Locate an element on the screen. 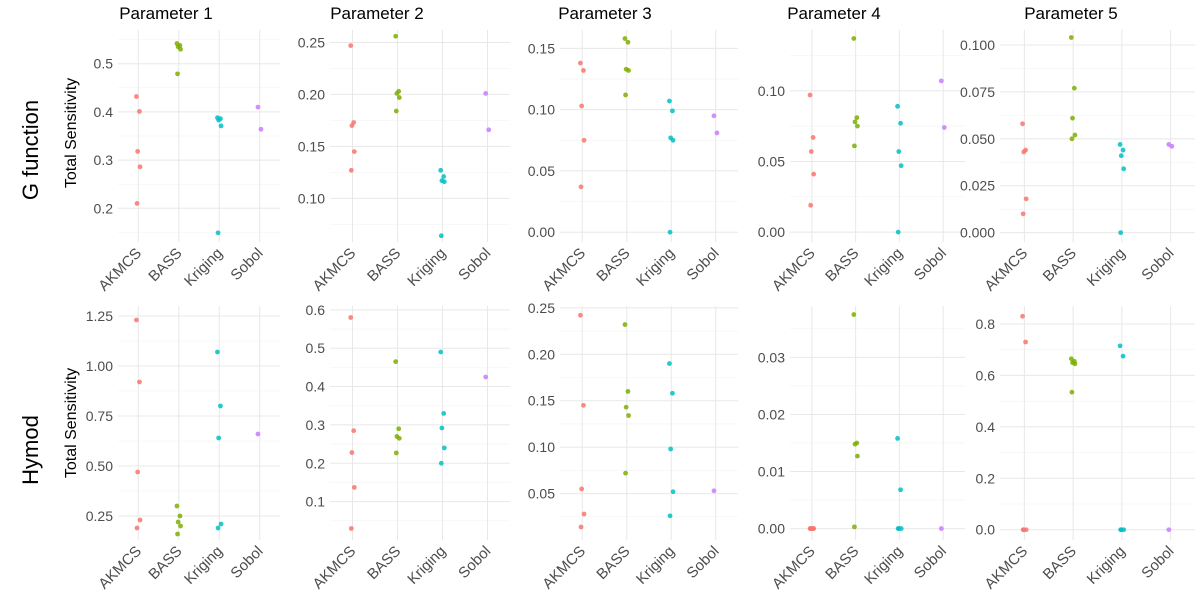  y-tick-label: 1.25 is located at coordinates (99, 316).